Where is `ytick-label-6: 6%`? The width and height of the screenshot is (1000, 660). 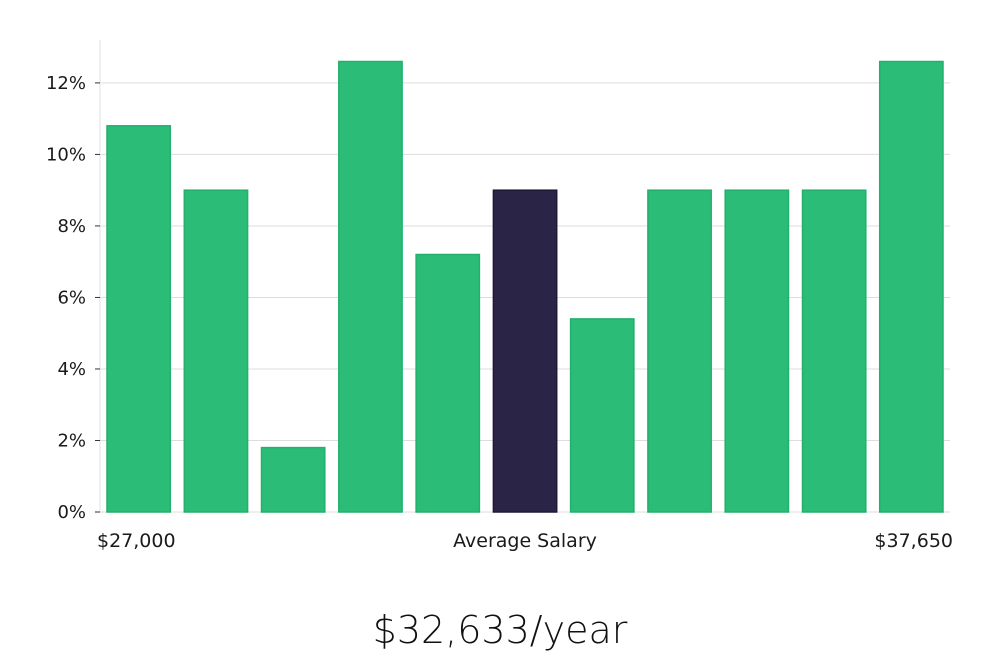 ytick-label-6: 6% is located at coordinates (71, 297).